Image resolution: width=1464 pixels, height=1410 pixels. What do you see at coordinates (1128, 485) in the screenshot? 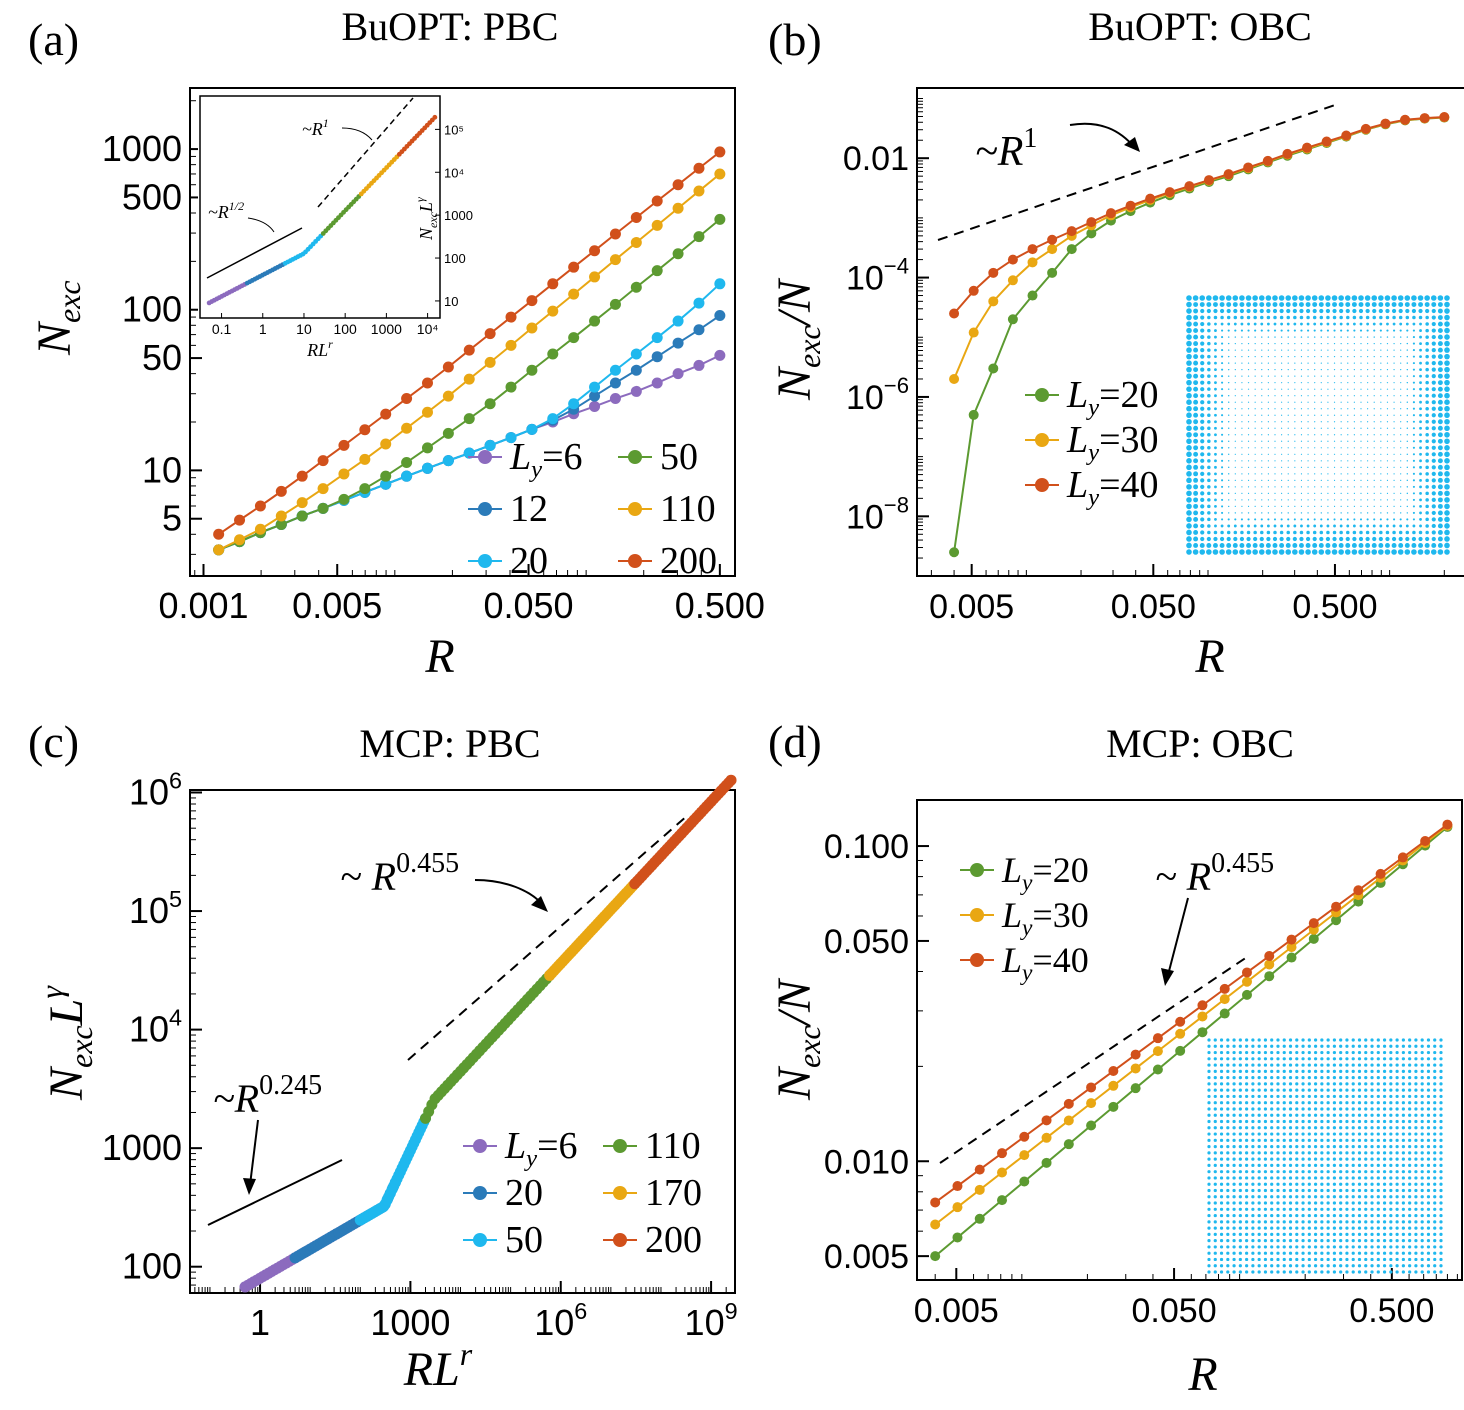
I see `legend-value: =40` at bounding box center [1128, 485].